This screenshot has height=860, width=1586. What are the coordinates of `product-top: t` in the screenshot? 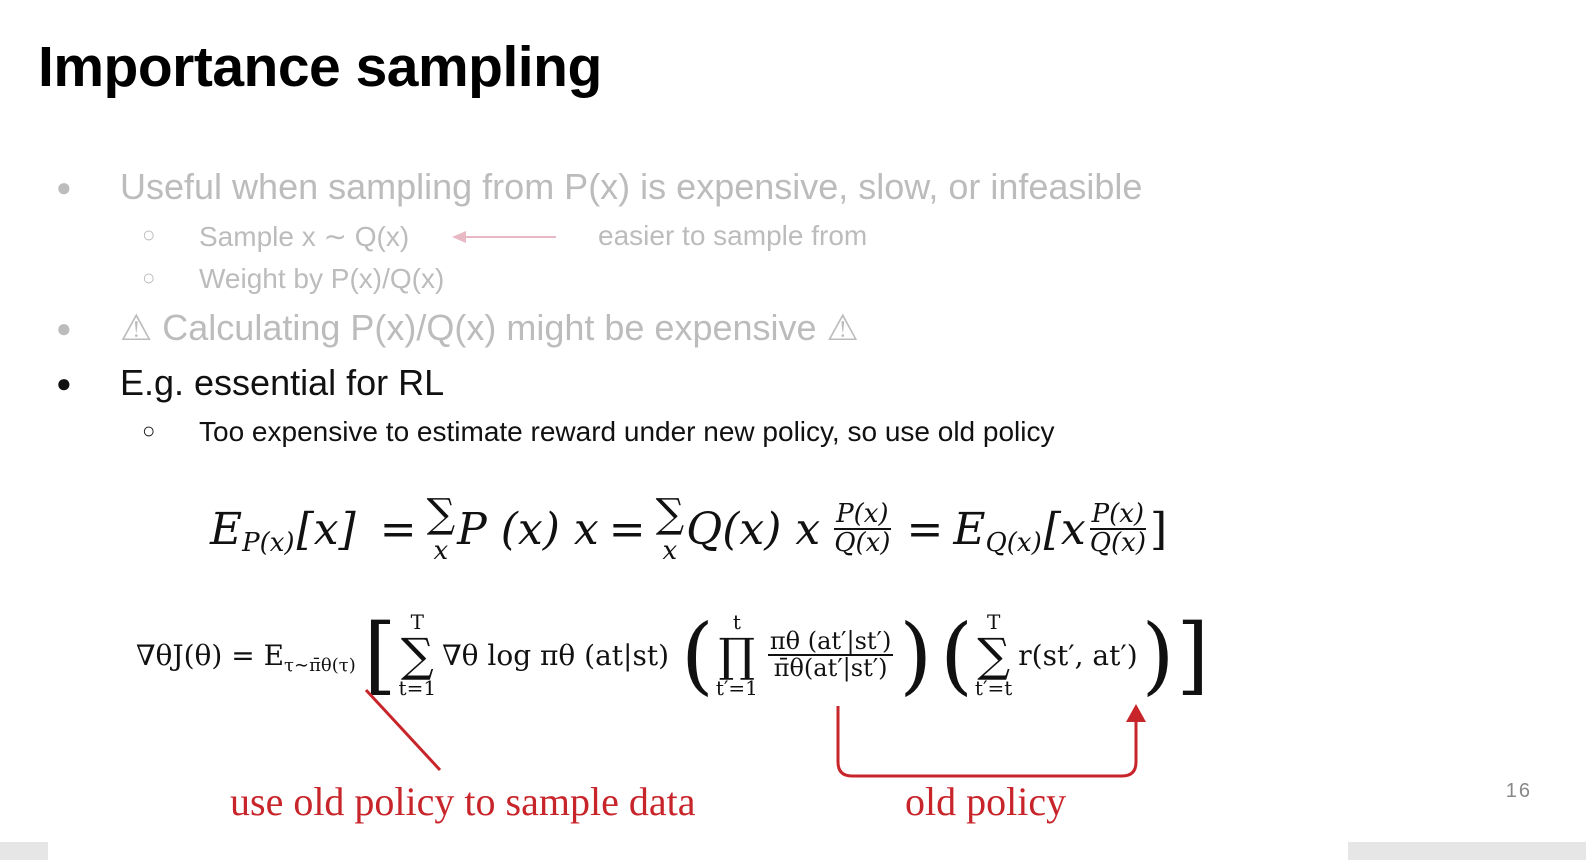 It's located at (736, 622).